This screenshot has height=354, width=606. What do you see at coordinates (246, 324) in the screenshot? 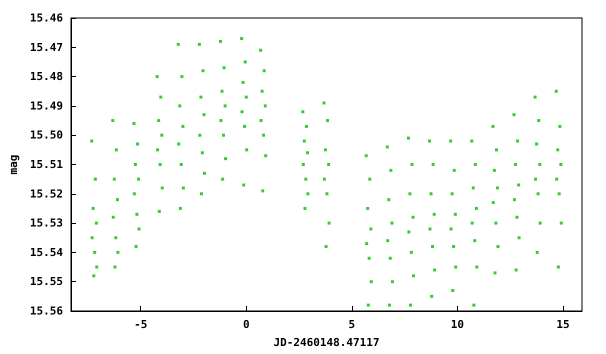
I see `x-tick-label: 0` at bounding box center [246, 324].